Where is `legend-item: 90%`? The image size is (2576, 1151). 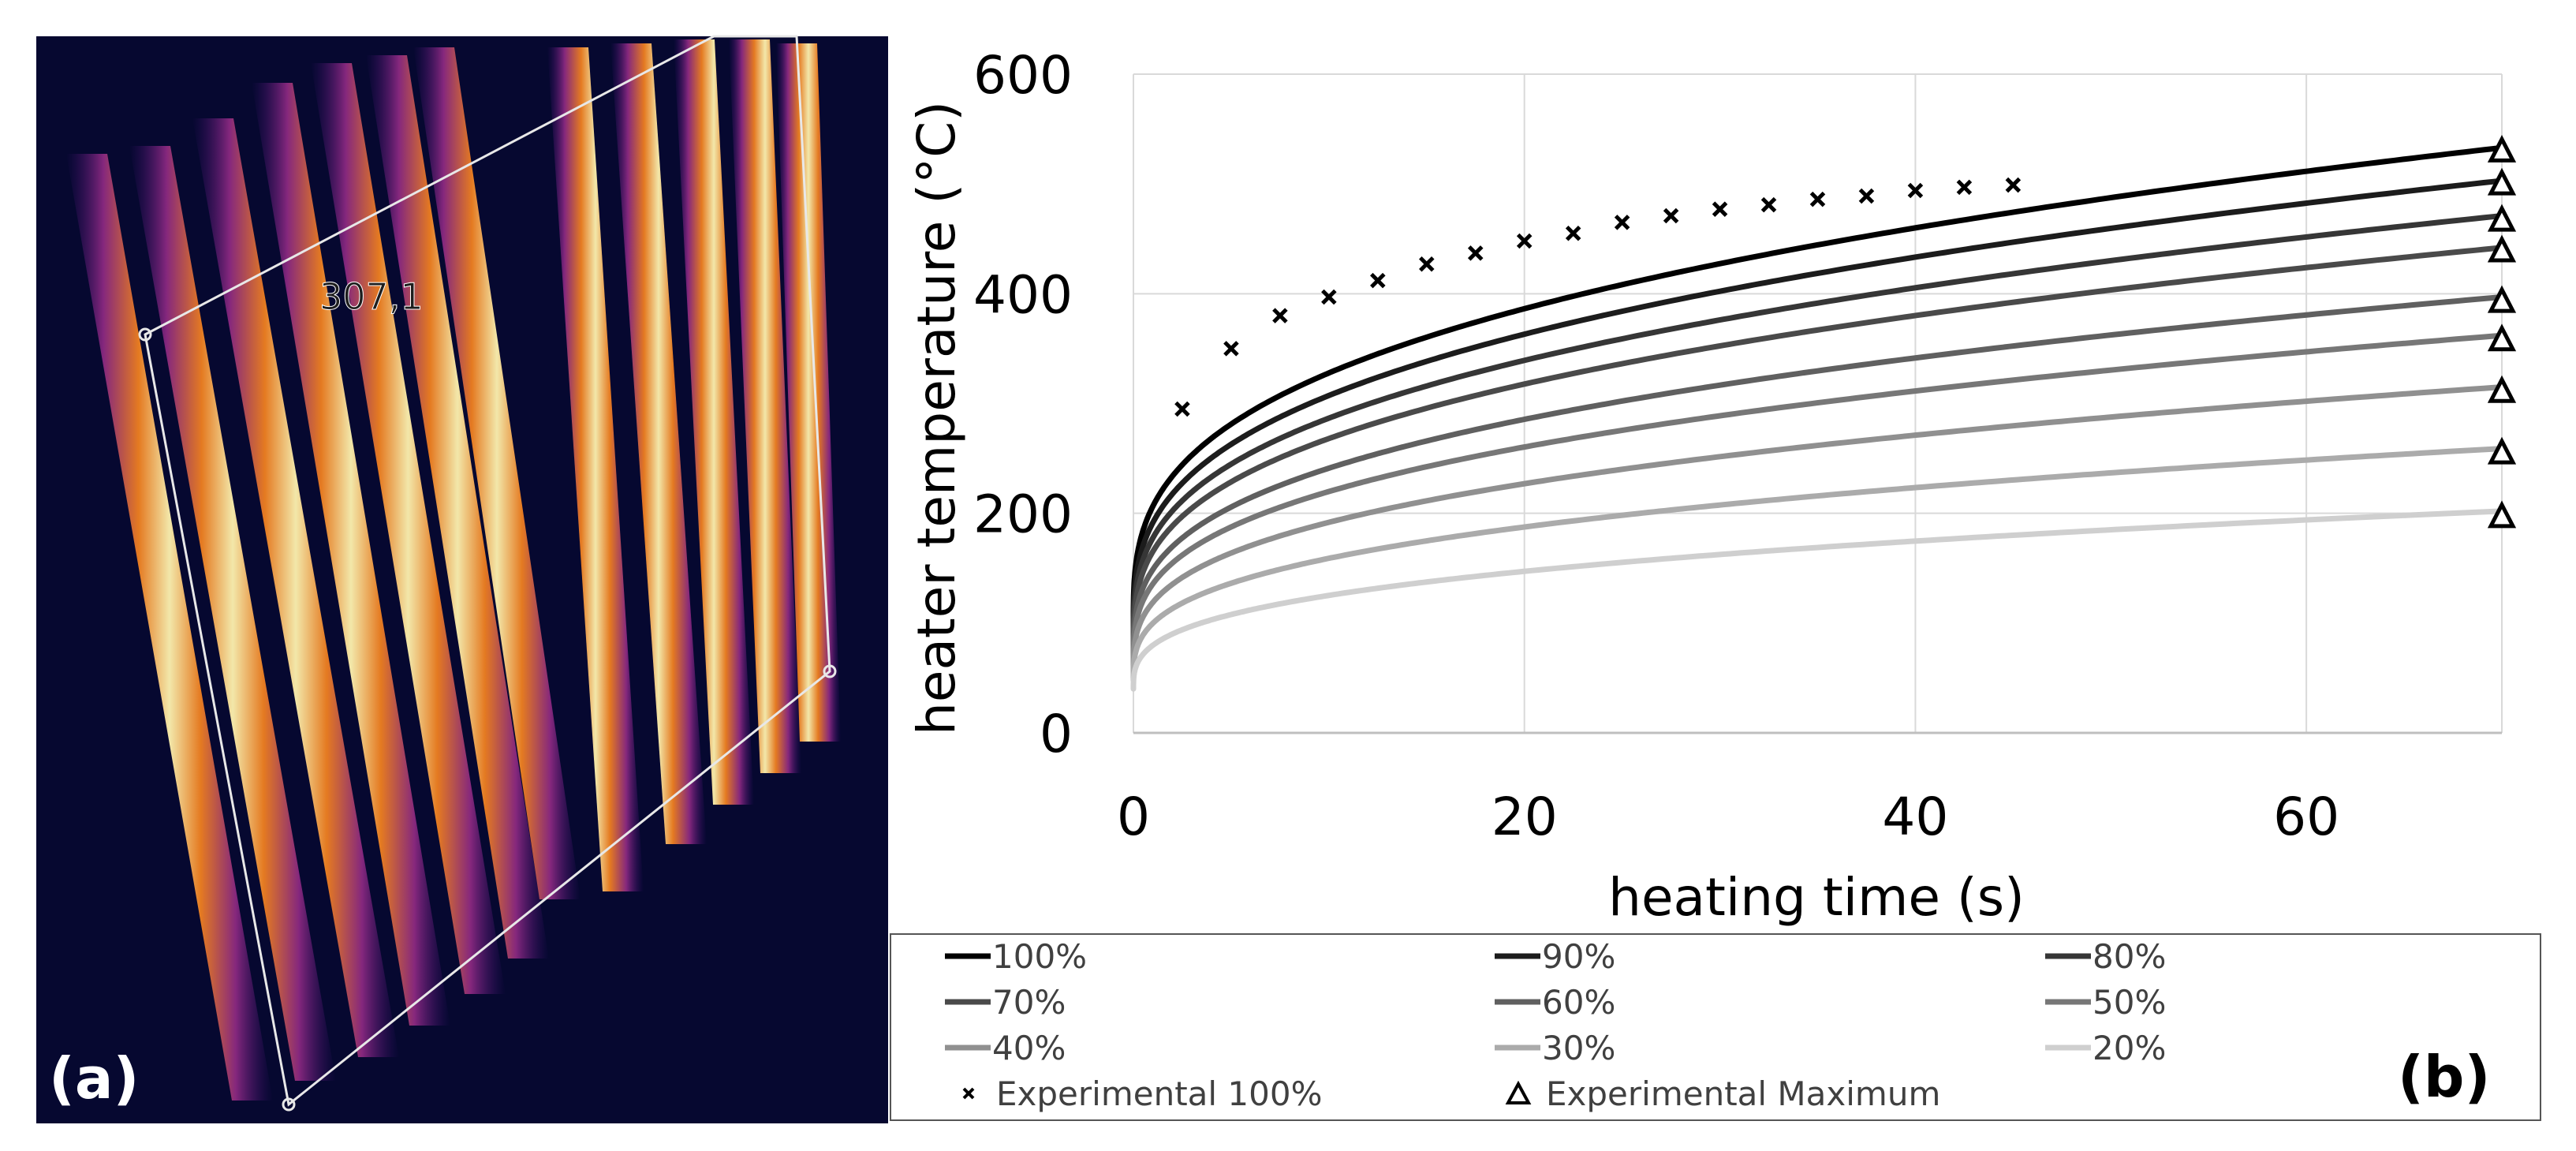
legend-item: 90% is located at coordinates (1555, 957).